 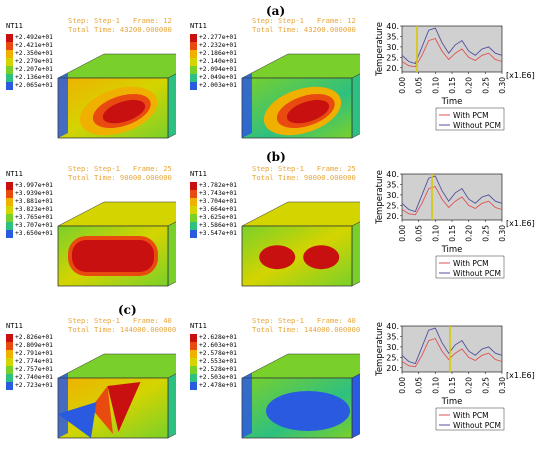 I want to click on legend-value: +2.279e+01, so click(x=34, y=61).